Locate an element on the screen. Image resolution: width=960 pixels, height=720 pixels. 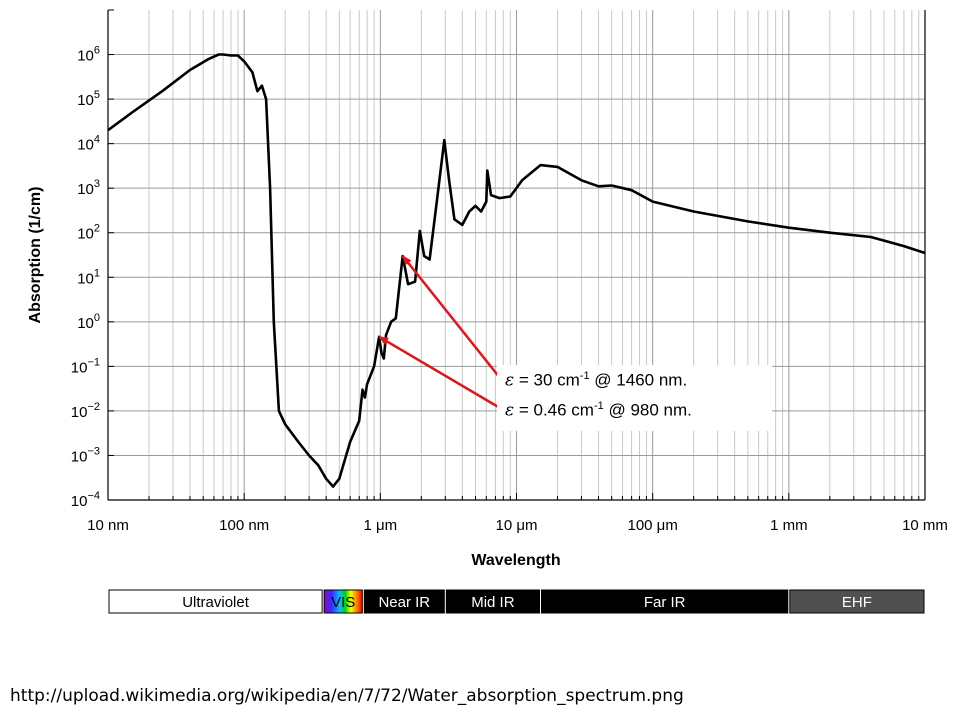
band-far-ir is located at coordinates (664, 601).